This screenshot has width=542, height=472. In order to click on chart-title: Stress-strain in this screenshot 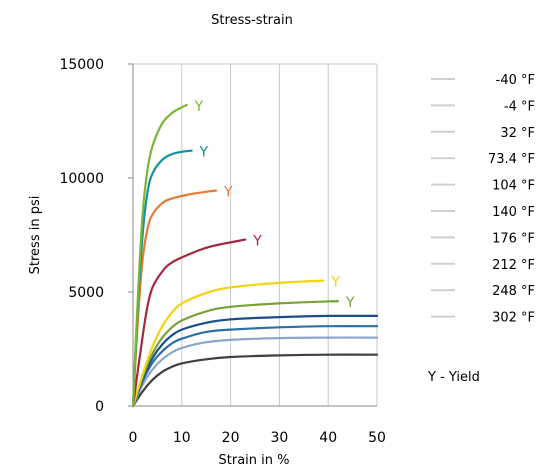, I will do `click(252, 20)`.